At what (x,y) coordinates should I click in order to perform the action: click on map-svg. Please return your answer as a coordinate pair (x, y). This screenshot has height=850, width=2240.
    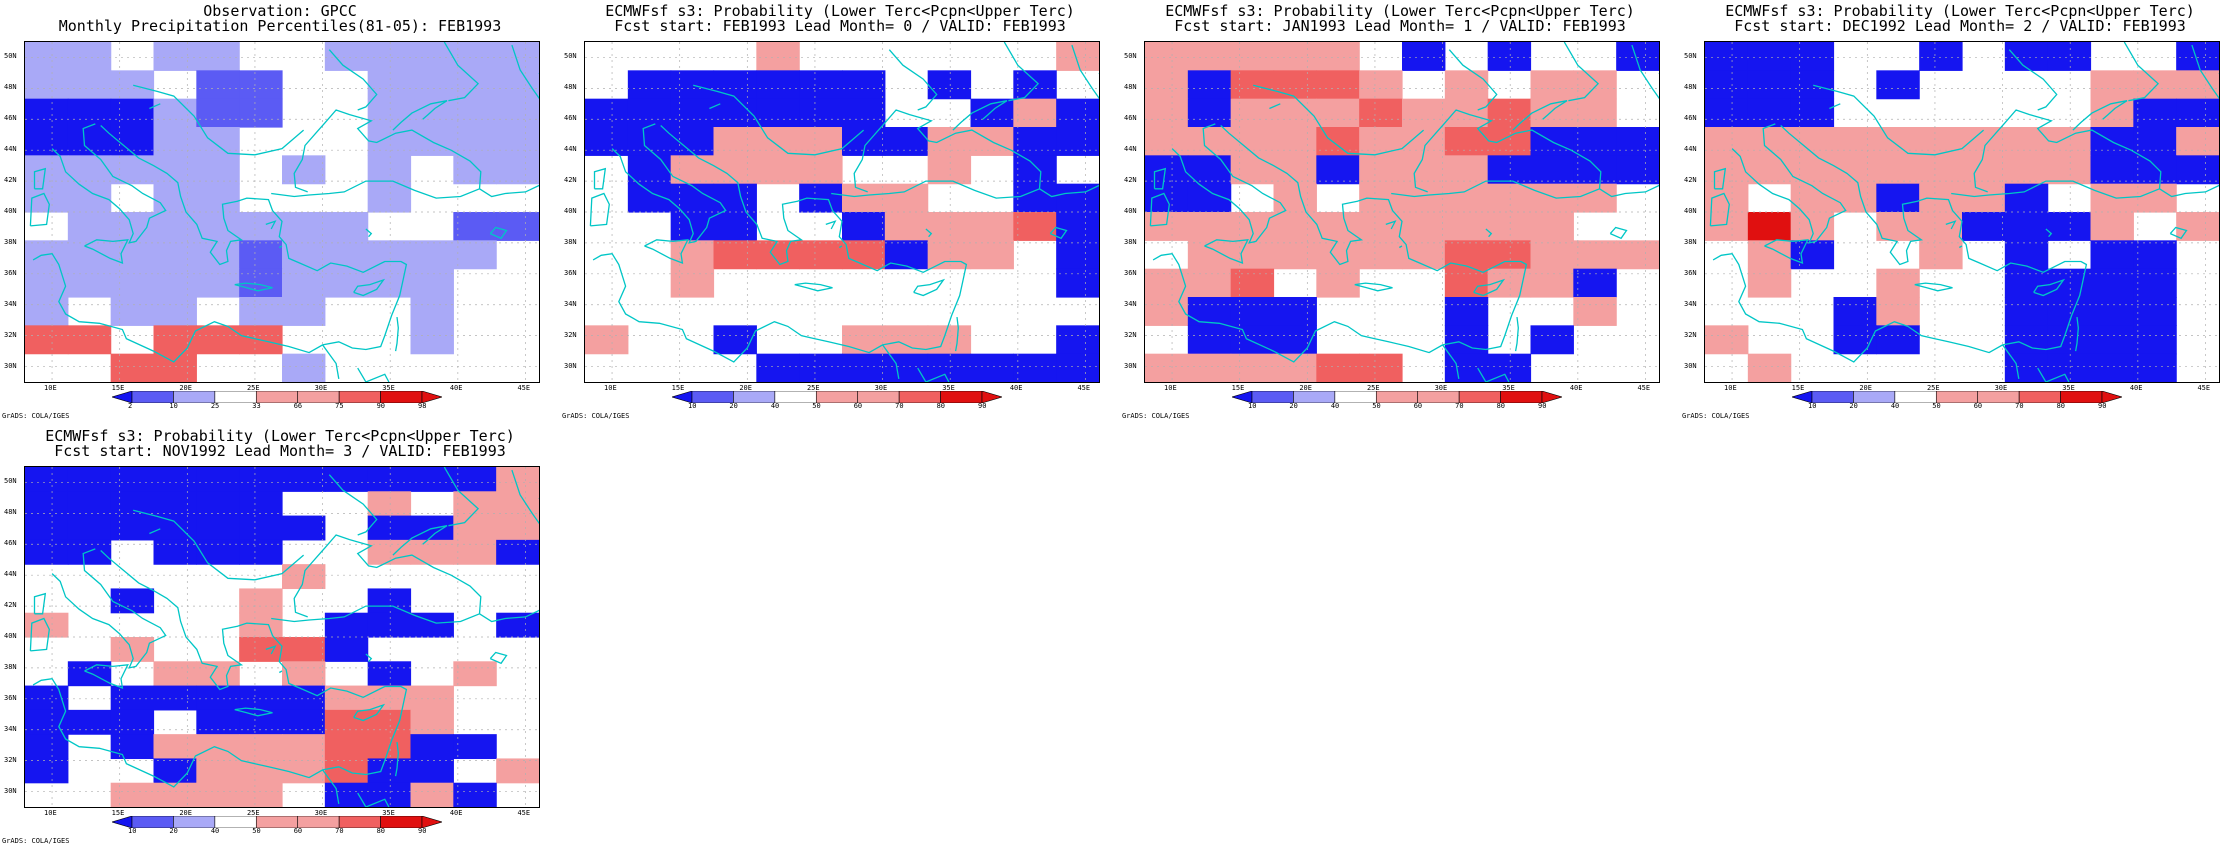
    Looking at the image, I should click on (282, 637).